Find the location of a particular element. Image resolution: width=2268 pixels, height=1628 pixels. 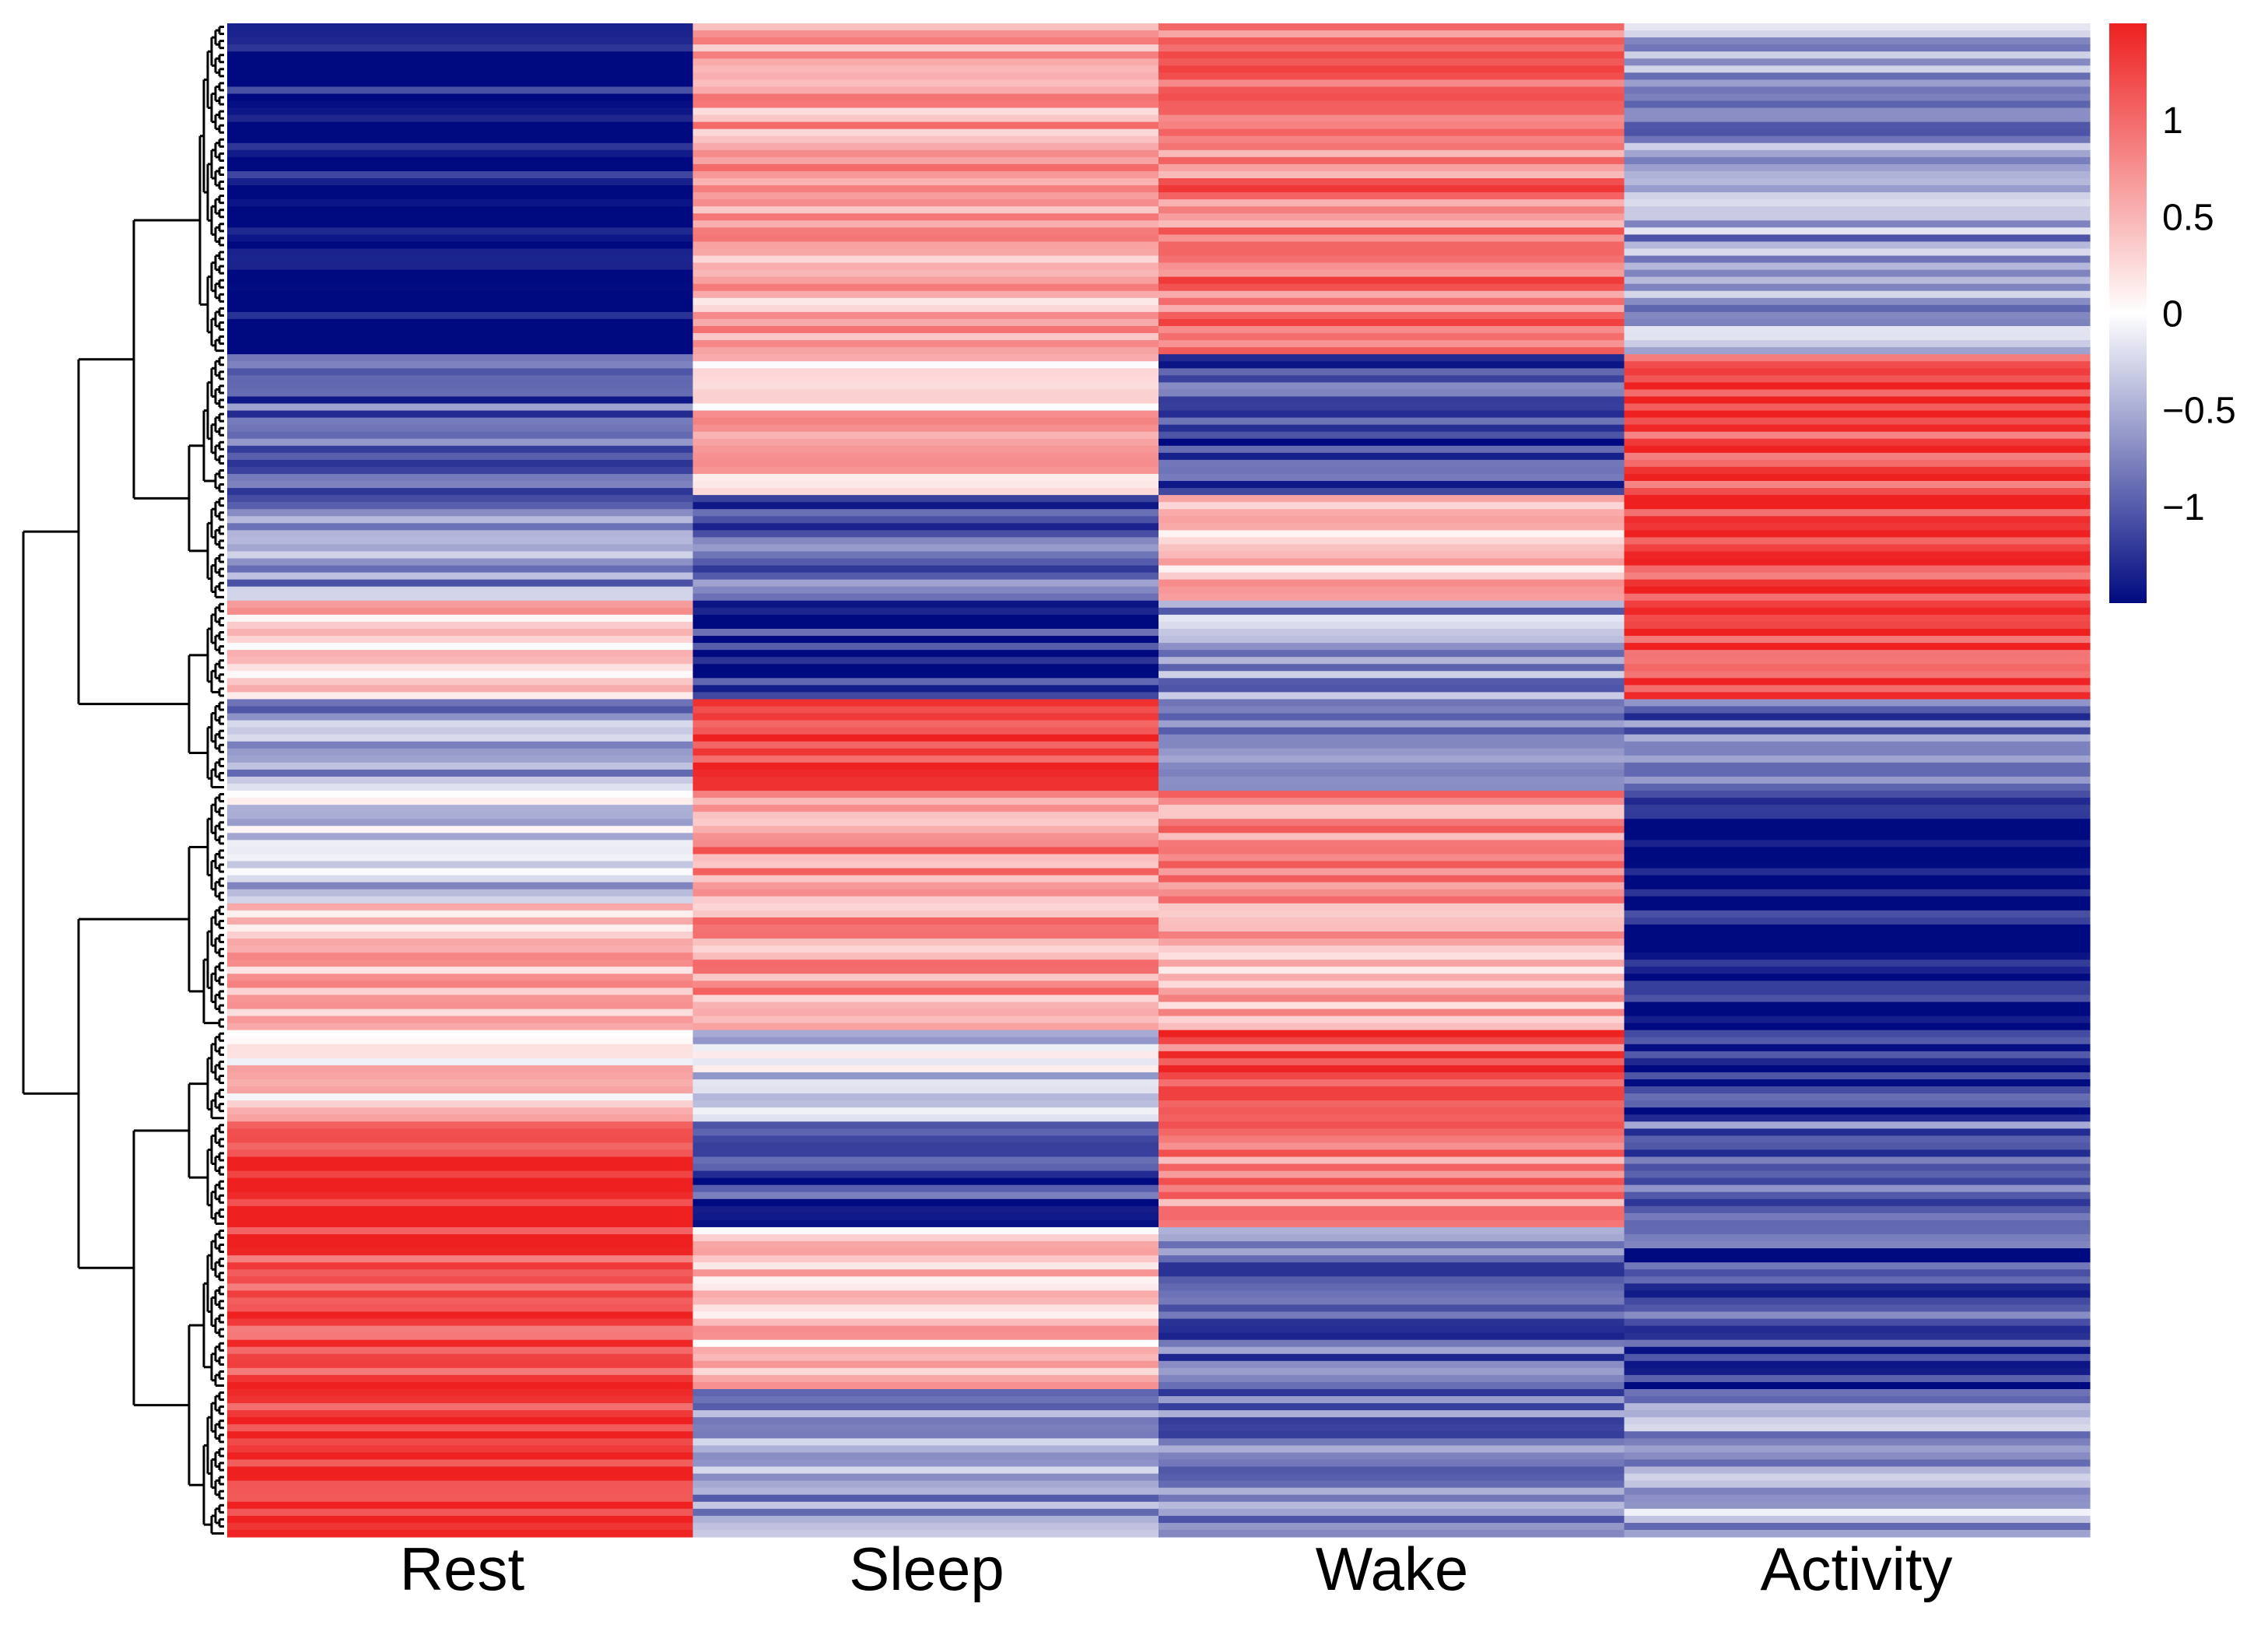

colorbar-tick-label: −1 is located at coordinates (2183, 507).